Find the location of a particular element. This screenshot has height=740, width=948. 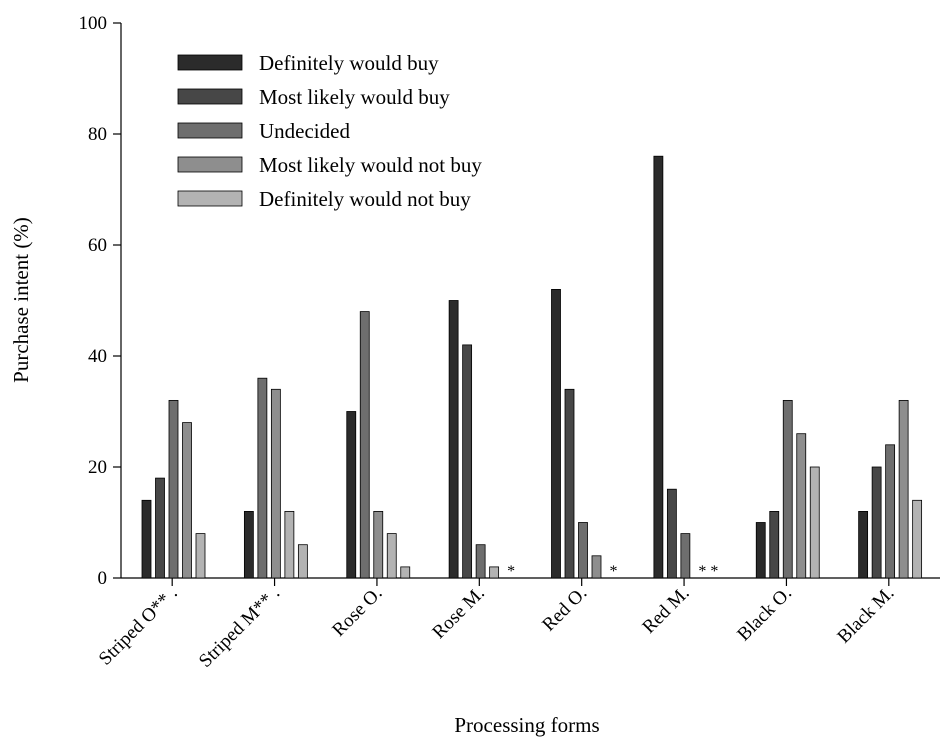

y-tick-label: 40 is located at coordinates (97, 356).